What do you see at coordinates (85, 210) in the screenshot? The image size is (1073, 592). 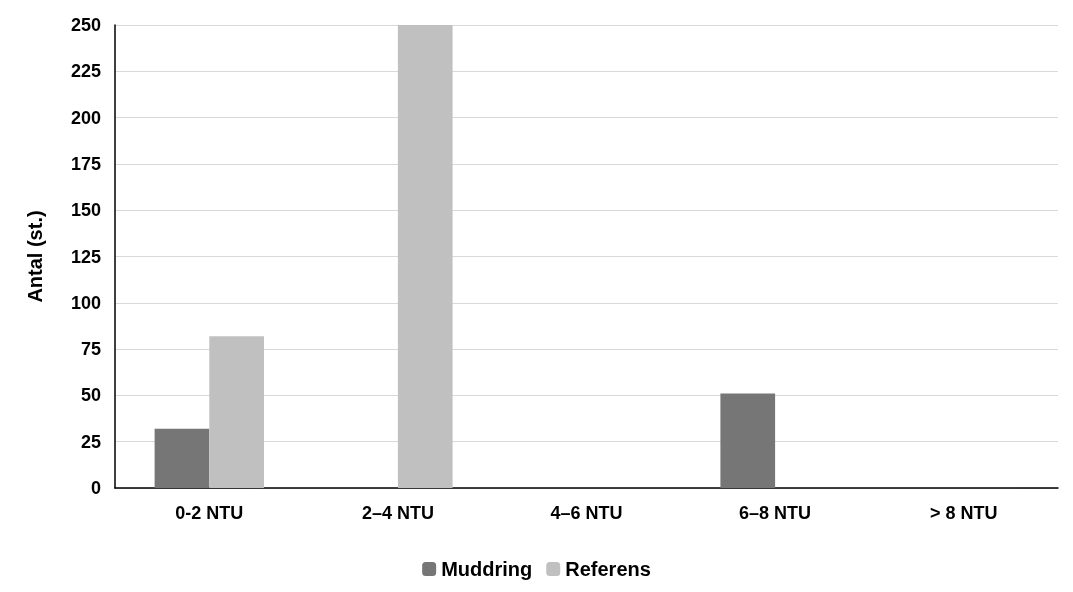 I see `y-tick-label: 150` at bounding box center [85, 210].